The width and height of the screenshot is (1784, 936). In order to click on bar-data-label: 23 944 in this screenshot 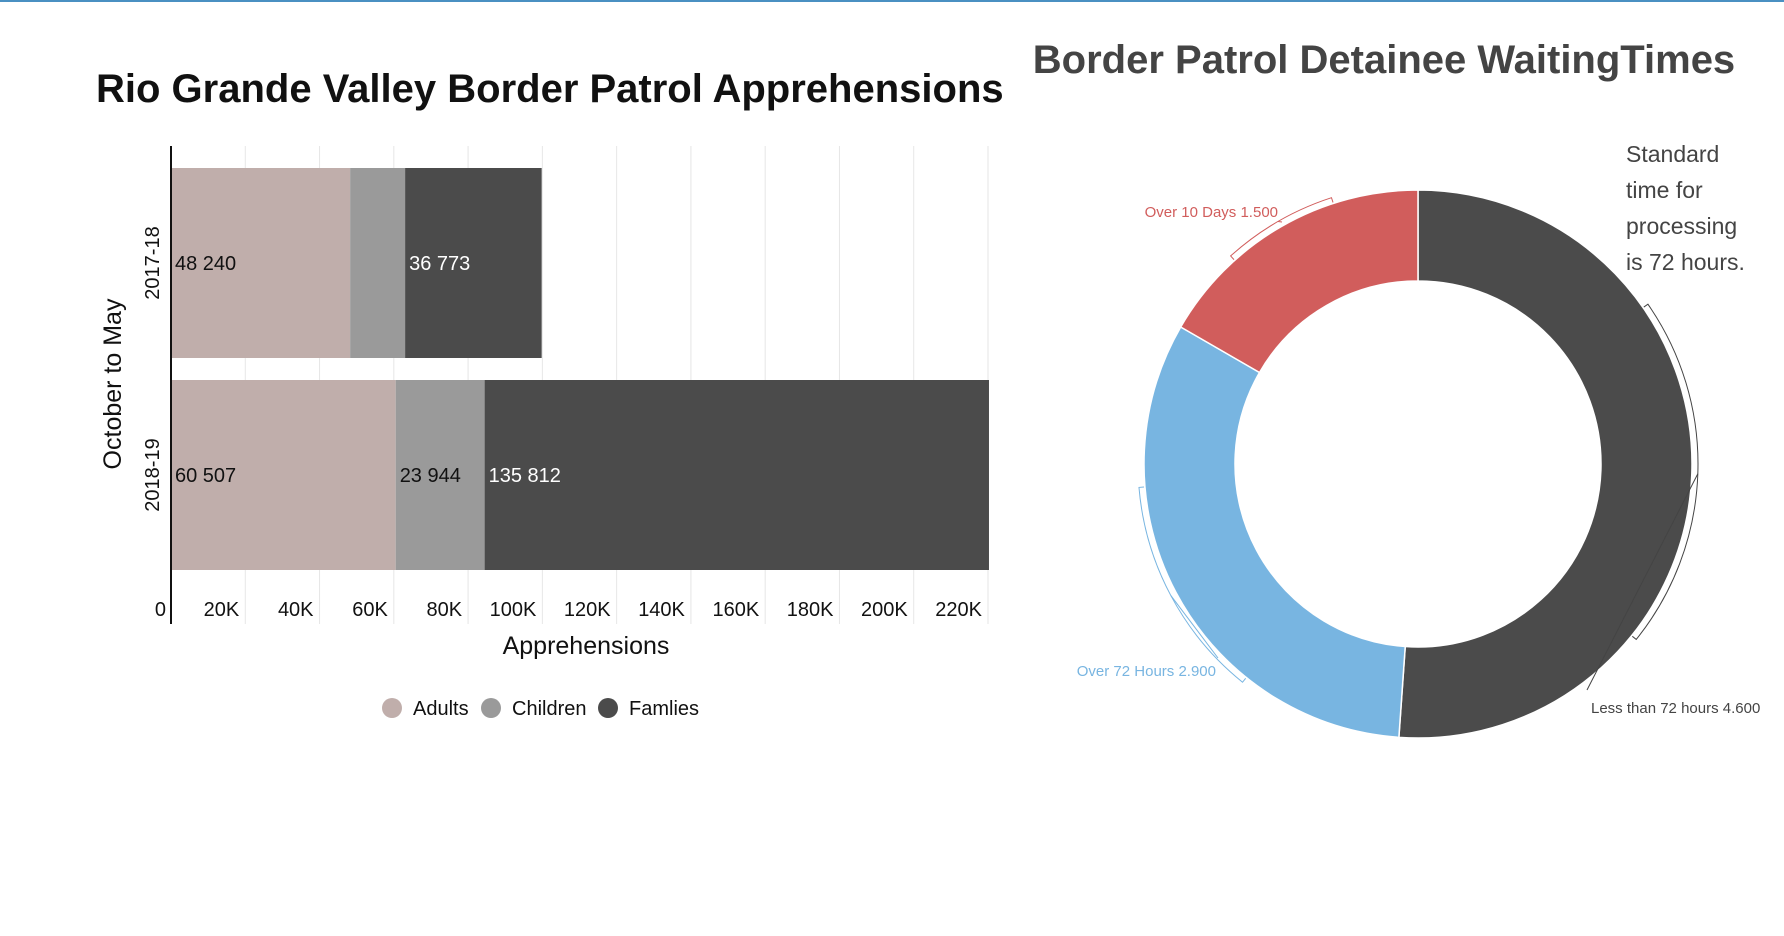, I will do `click(430, 476)`.